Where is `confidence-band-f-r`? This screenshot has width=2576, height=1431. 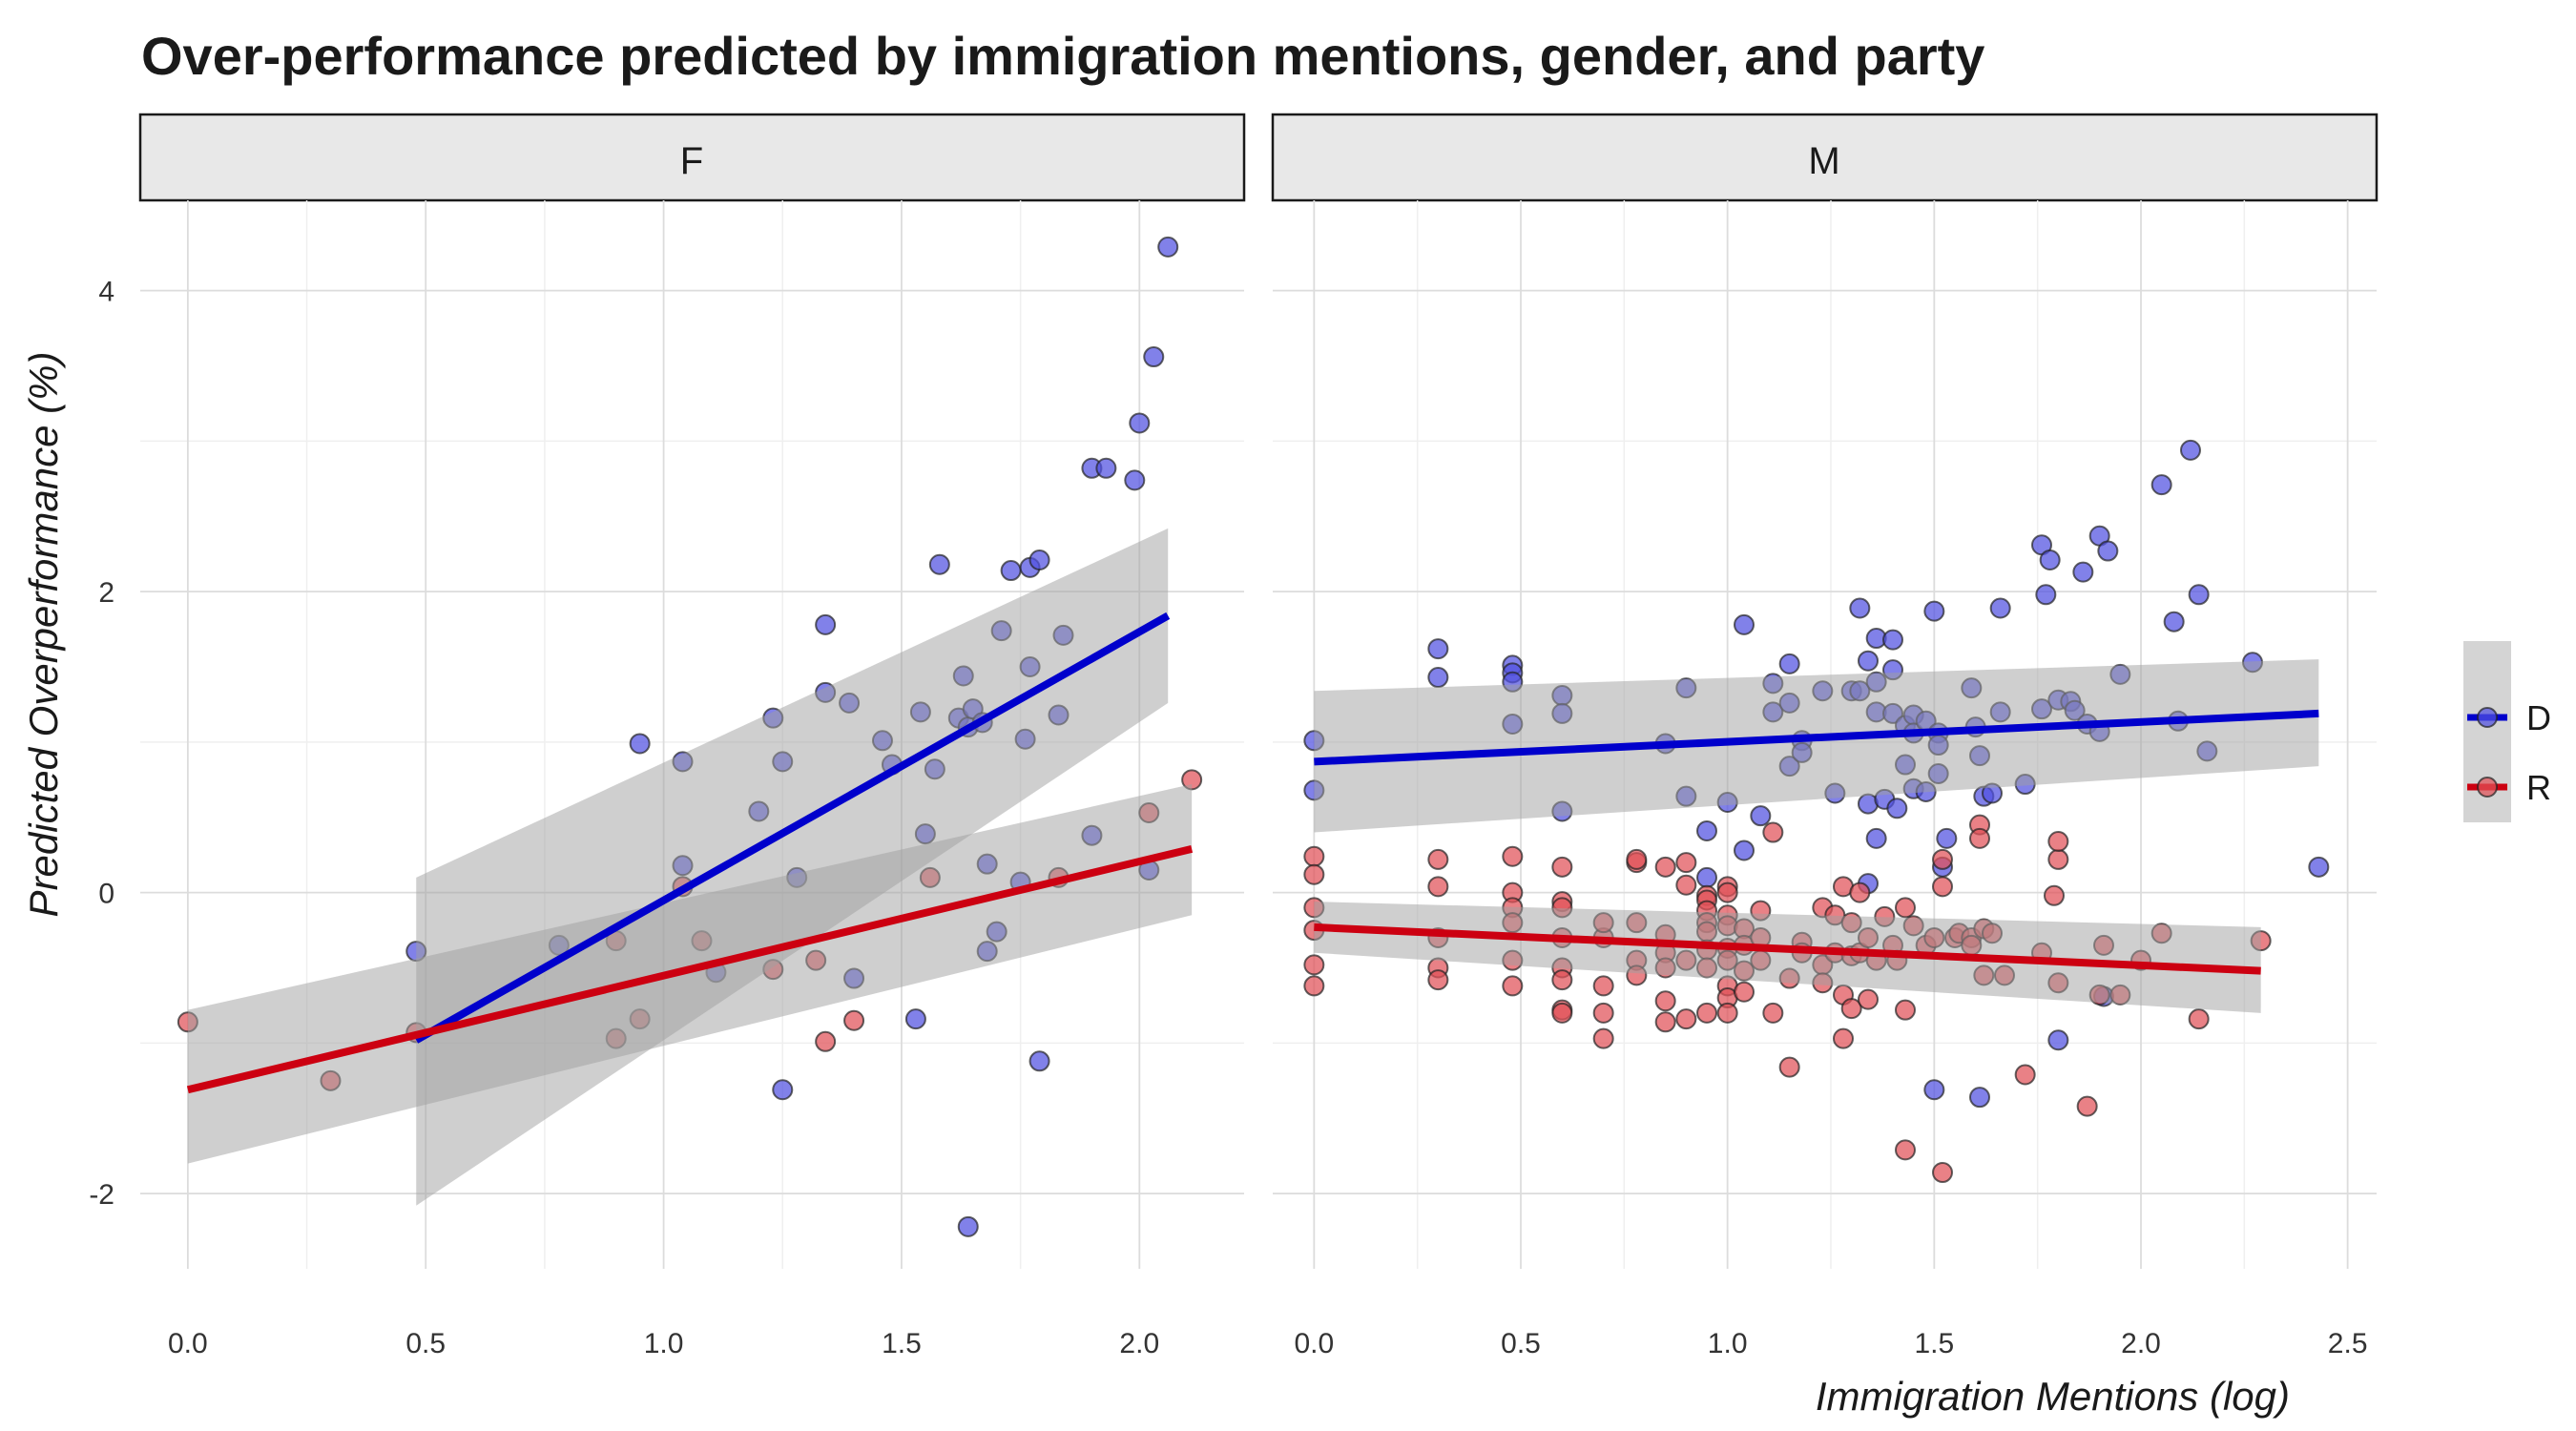 confidence-band-f-r is located at coordinates (690, 974).